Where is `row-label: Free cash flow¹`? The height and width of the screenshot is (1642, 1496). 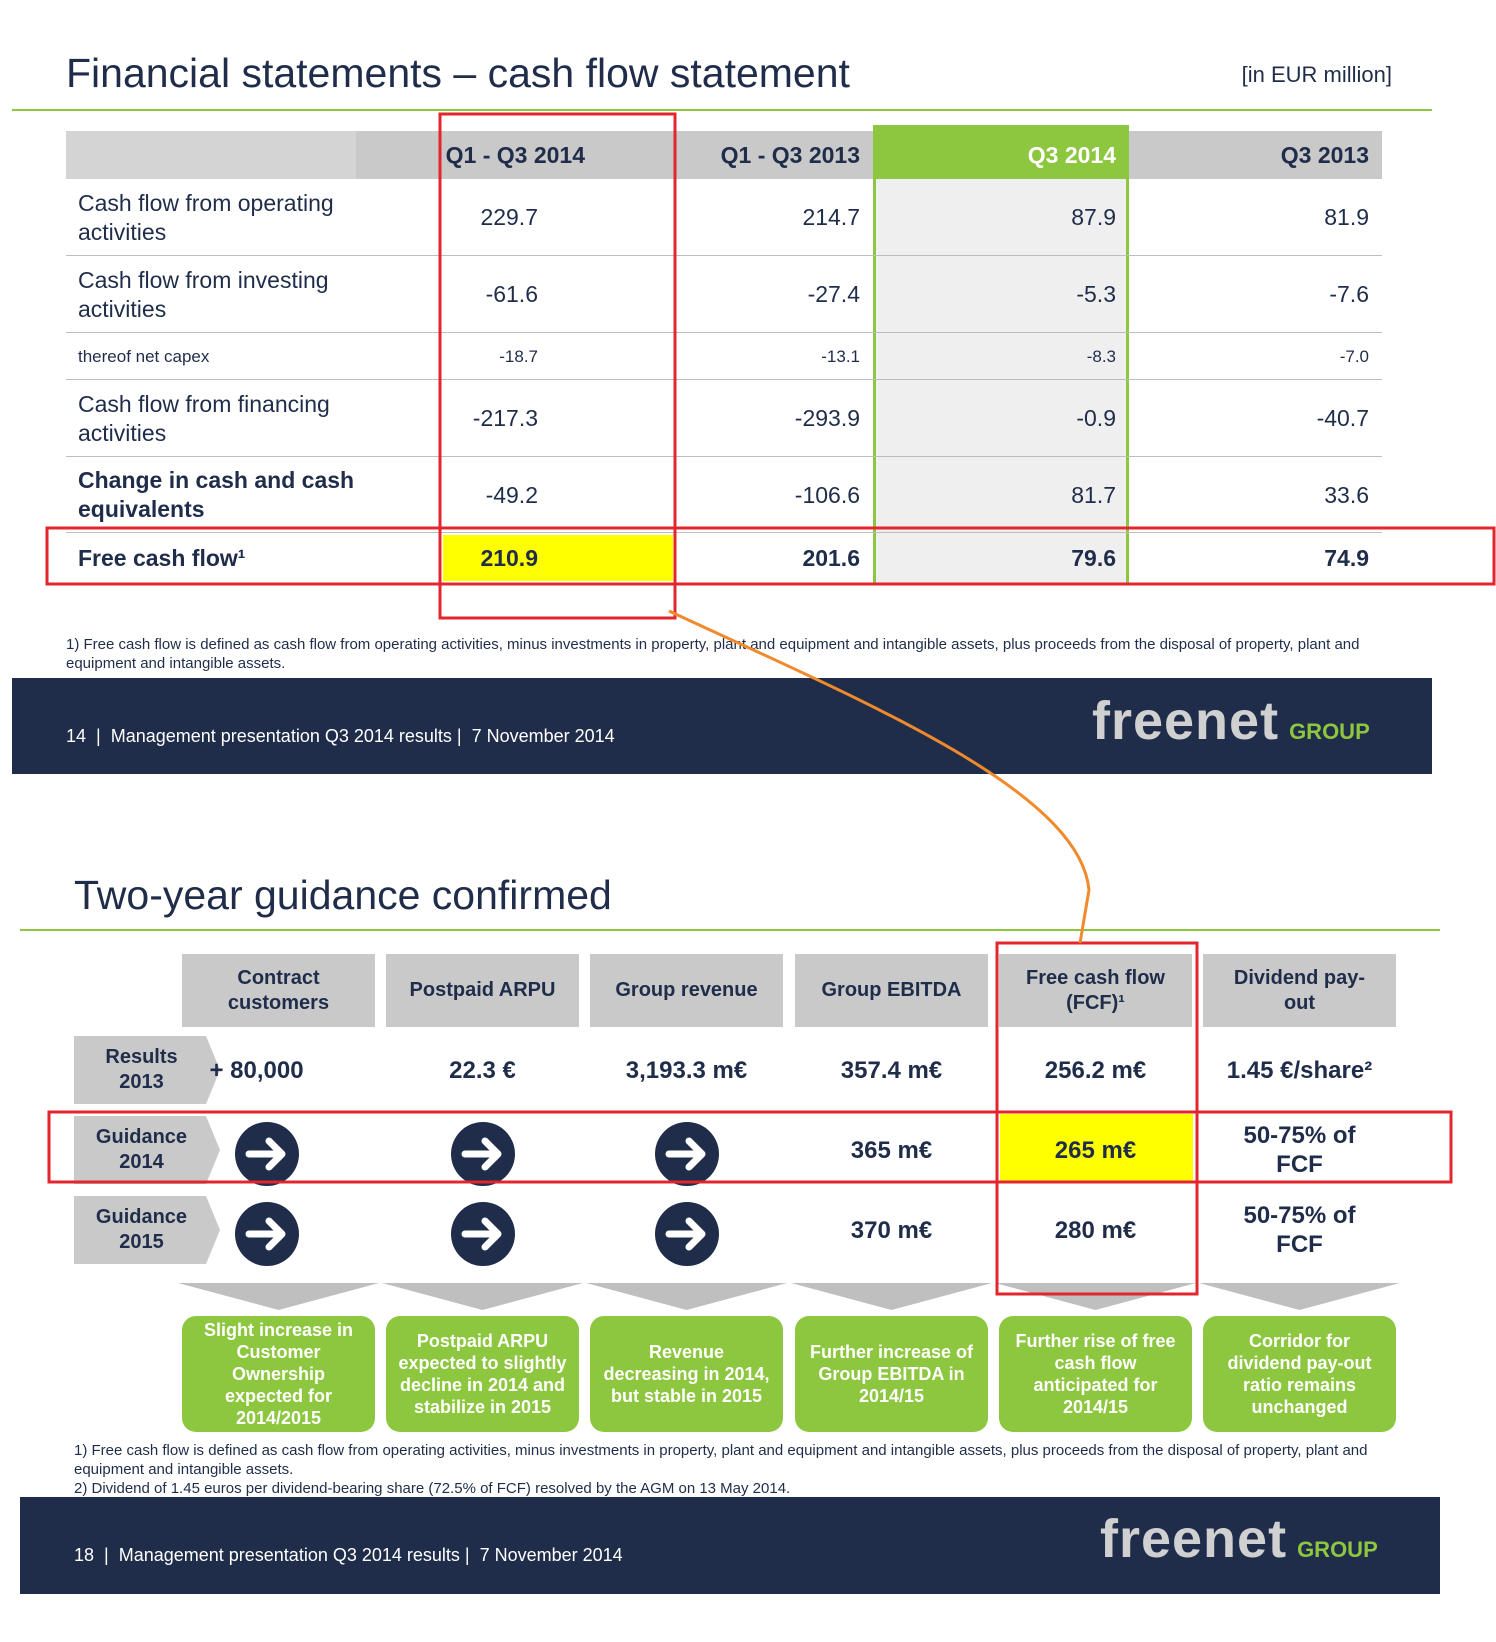 row-label: Free cash flow¹ is located at coordinates (162, 557).